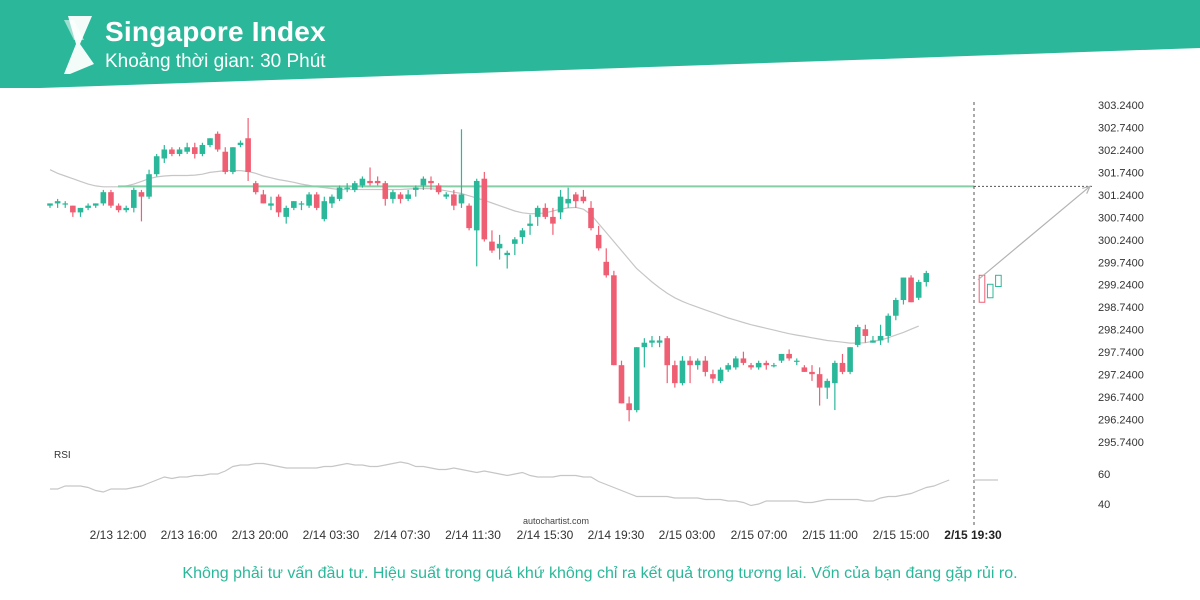 This screenshot has width=1200, height=600. I want to click on x-tick-label: 2/14 15:30, so click(545, 535).